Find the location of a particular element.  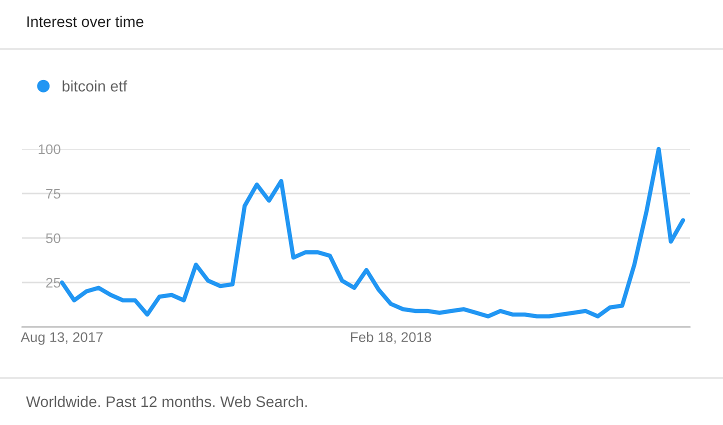

y-tick-label: 50 is located at coordinates (53, 238).